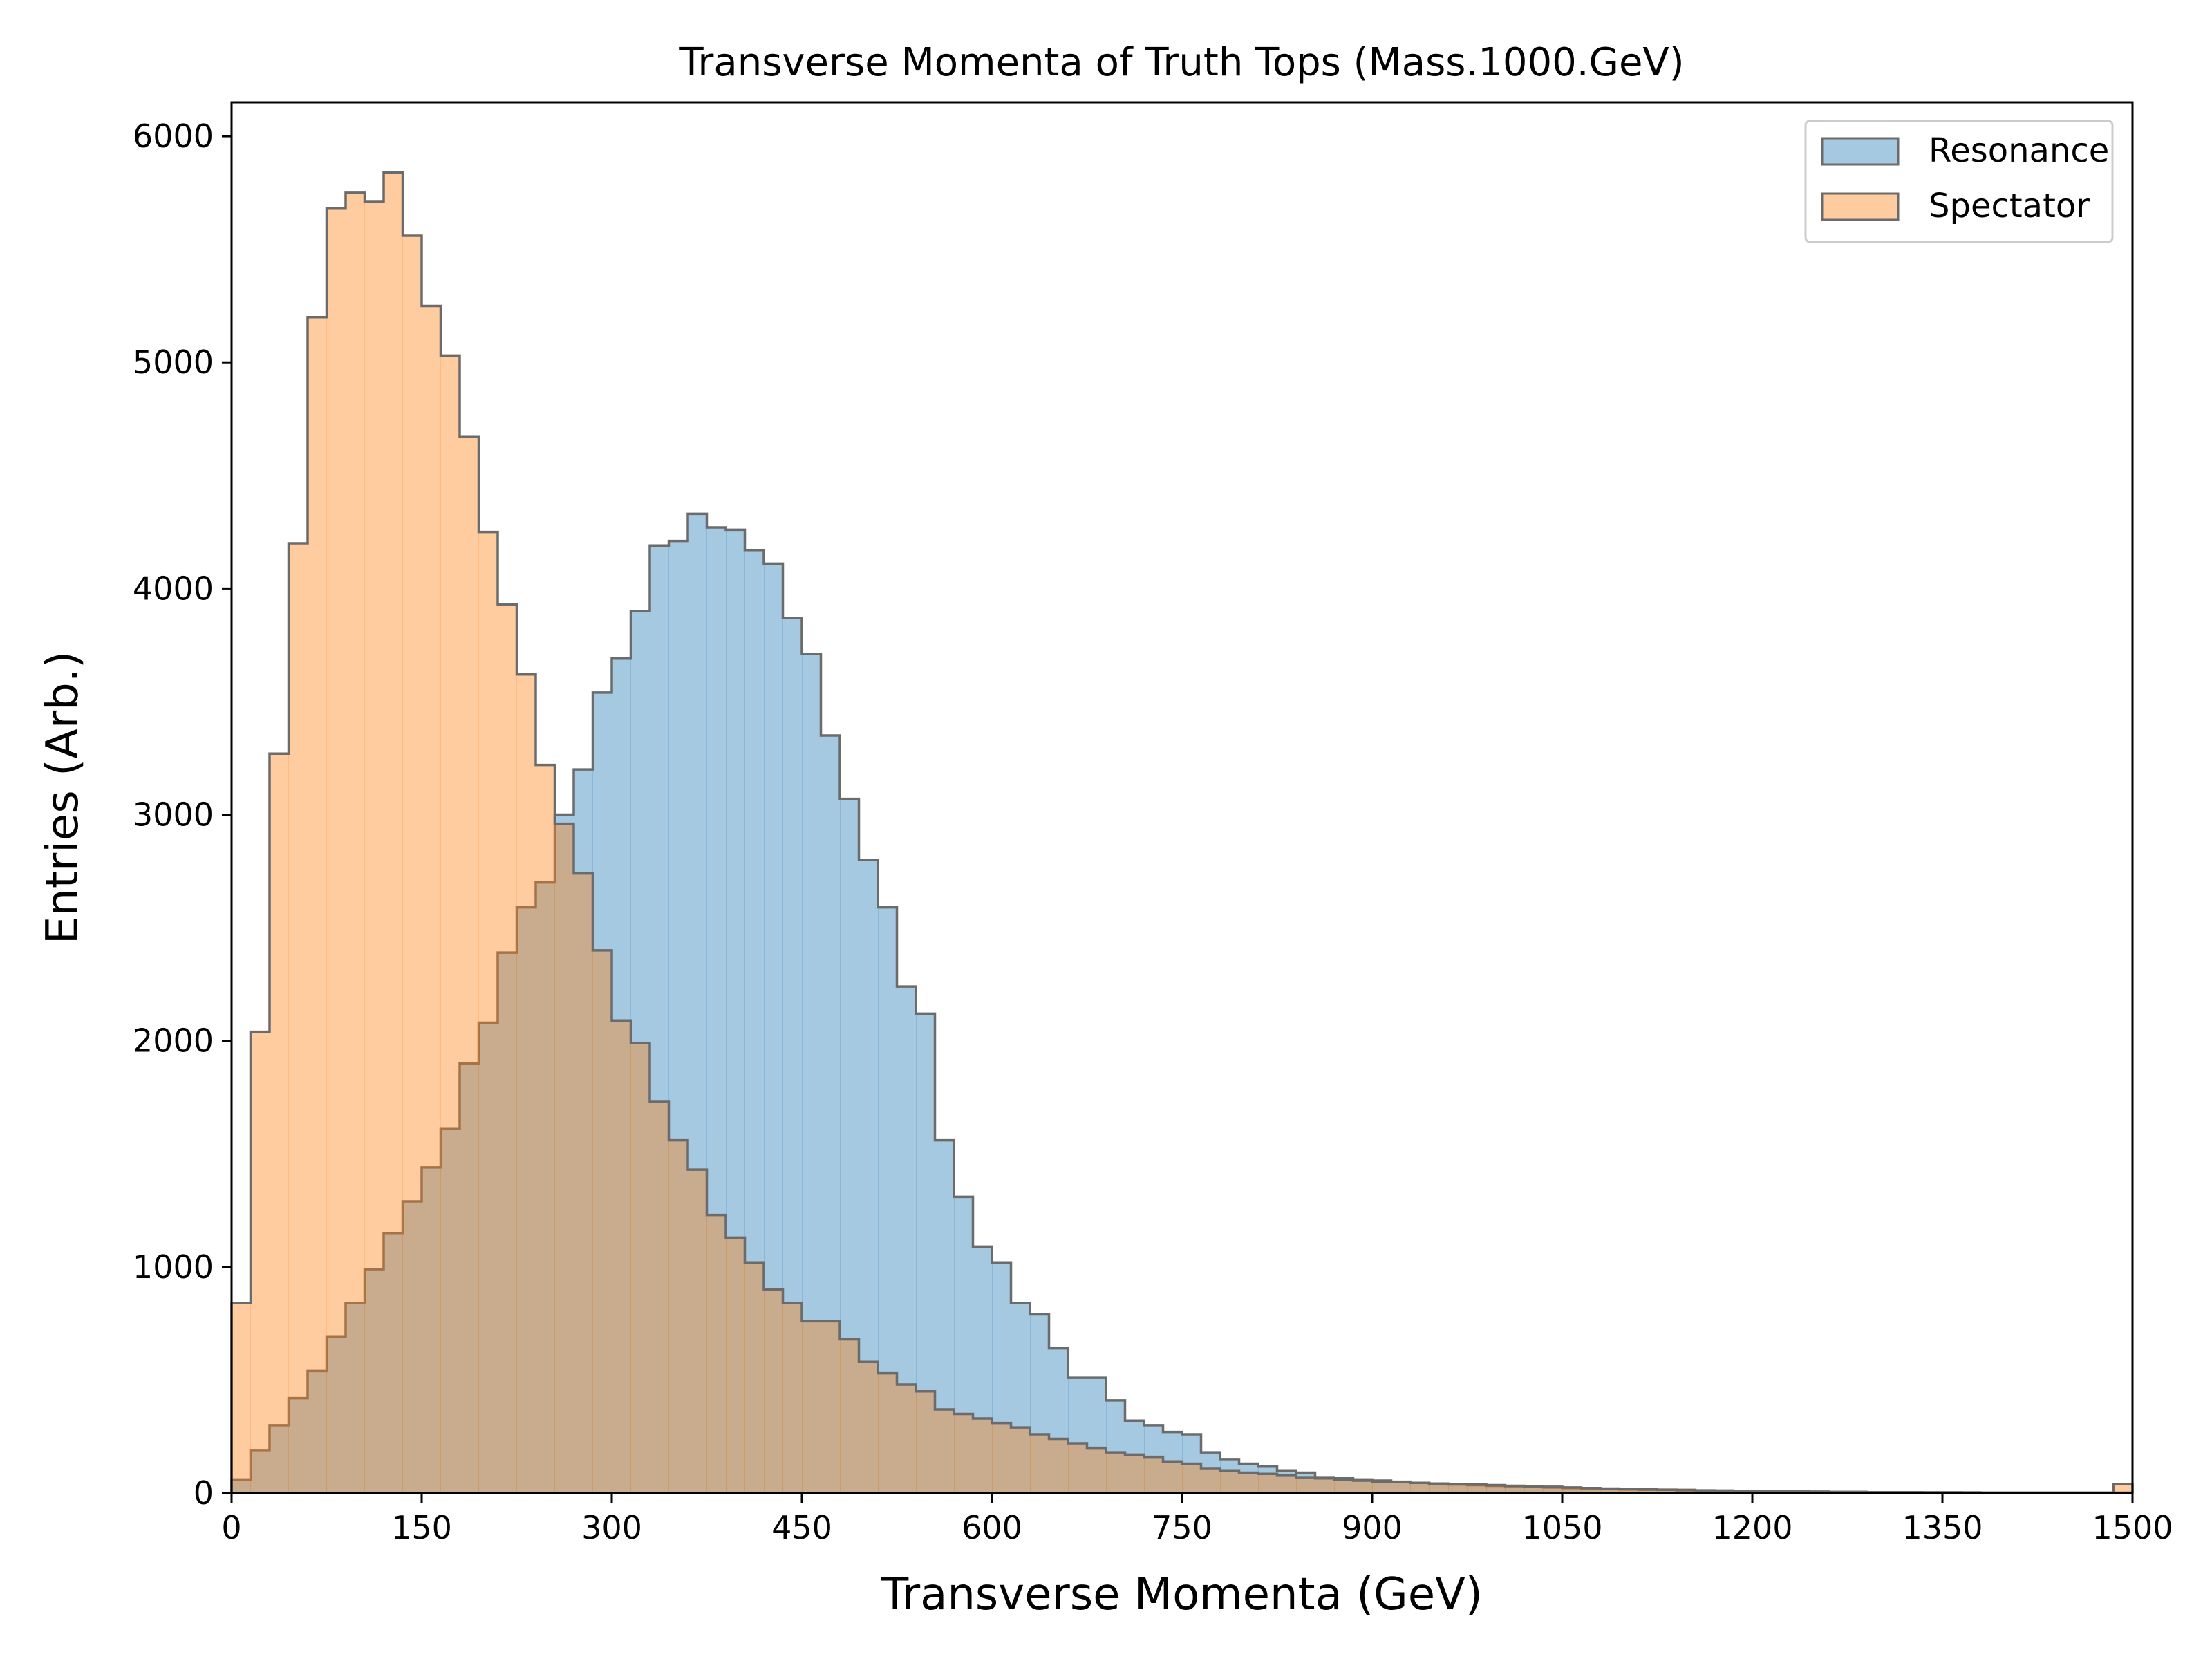  I want to click on legend-label-spectator: Spectator, so click(2009, 206).